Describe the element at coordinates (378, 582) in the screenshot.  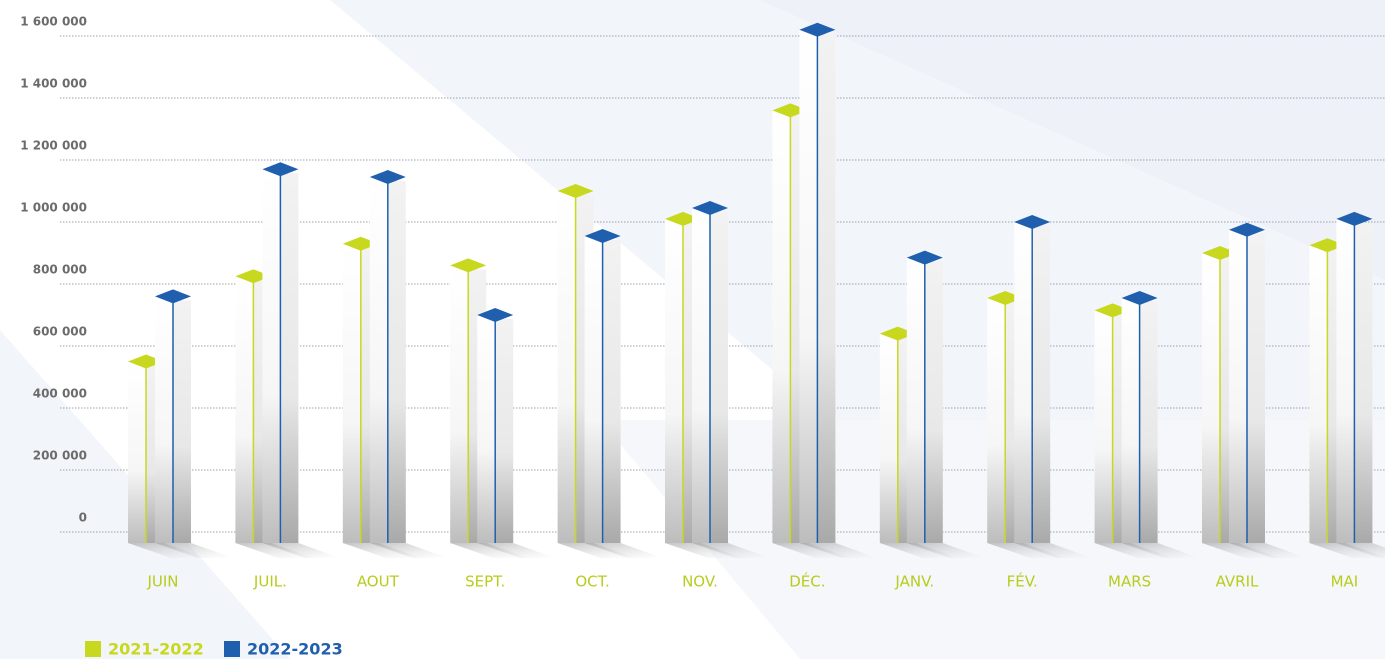
I see `x-tick-label: AOUT` at that location.